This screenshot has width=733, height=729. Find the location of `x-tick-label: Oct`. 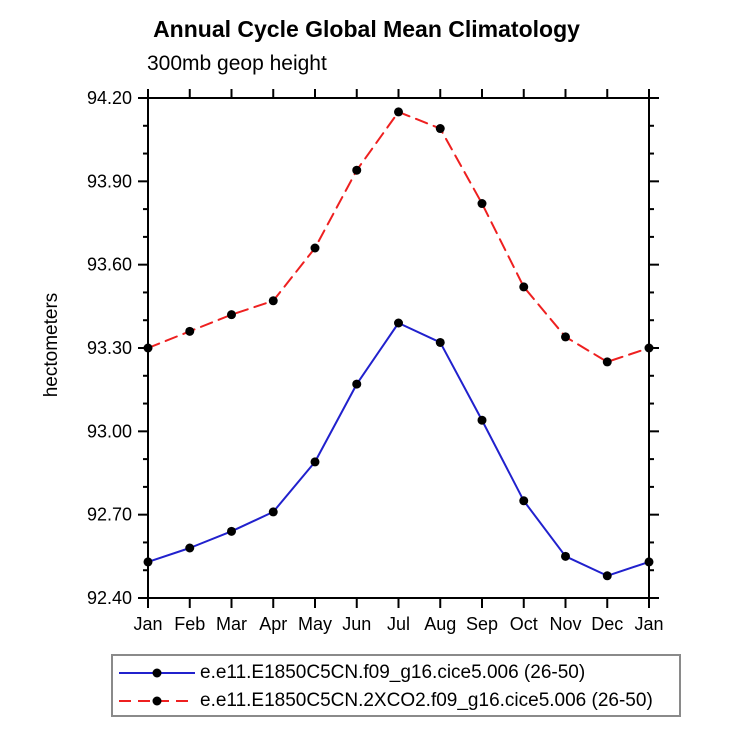

x-tick-label: Oct is located at coordinates (524, 624).